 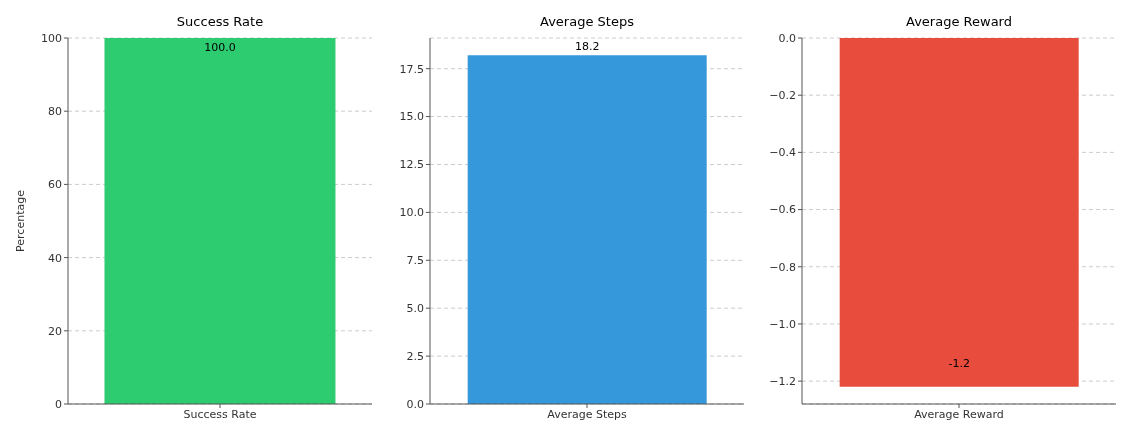 What do you see at coordinates (959, 414) in the screenshot?
I see `x-tick-label: Average Reward` at bounding box center [959, 414].